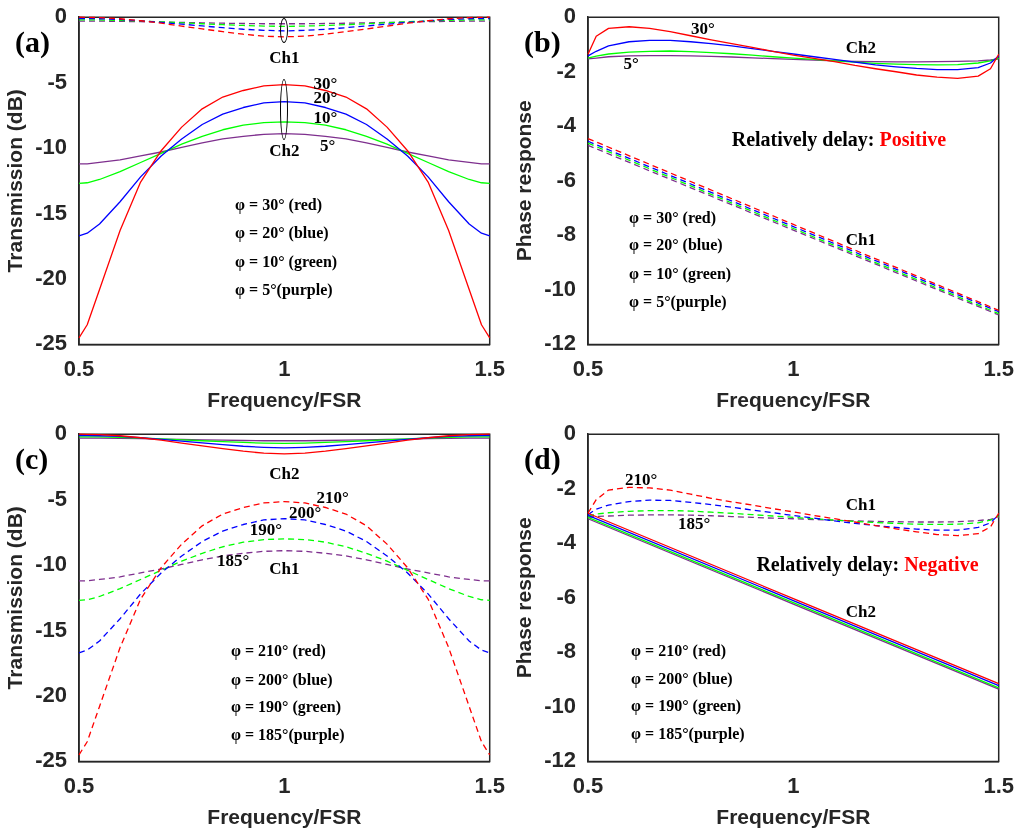 Image resolution: width=1018 pixels, height=833 pixels. I want to click on annotation: 190°, so click(266, 530).